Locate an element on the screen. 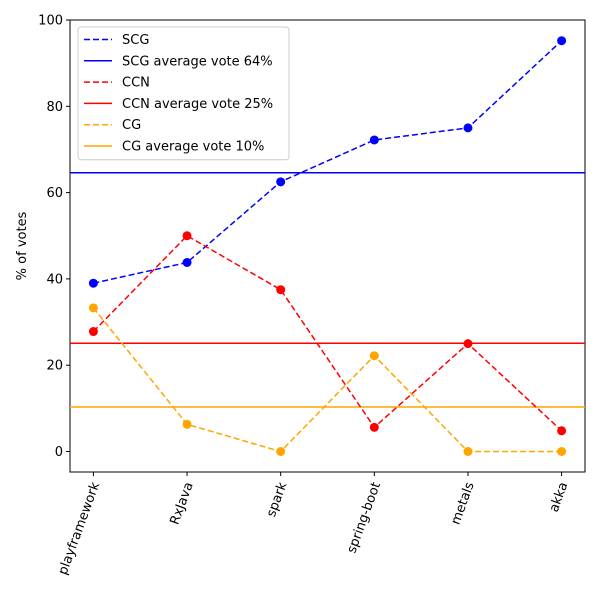  y-tick-label: 60 is located at coordinates (54, 193).